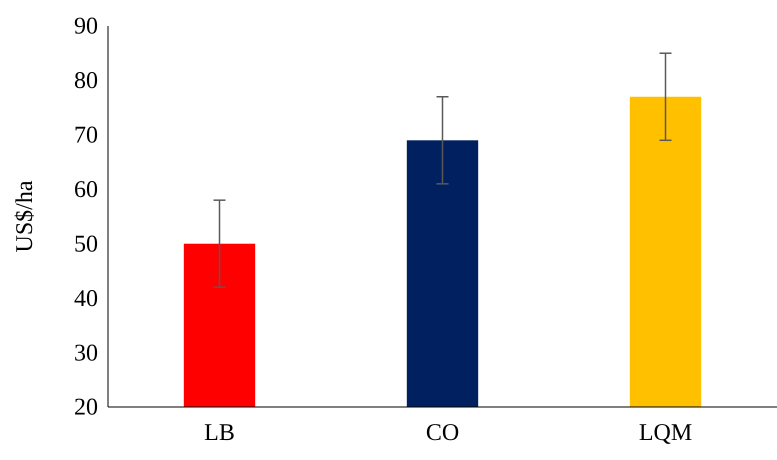 This screenshot has height=460, width=777. I want to click on y-tick-label: 80, so click(86, 81).